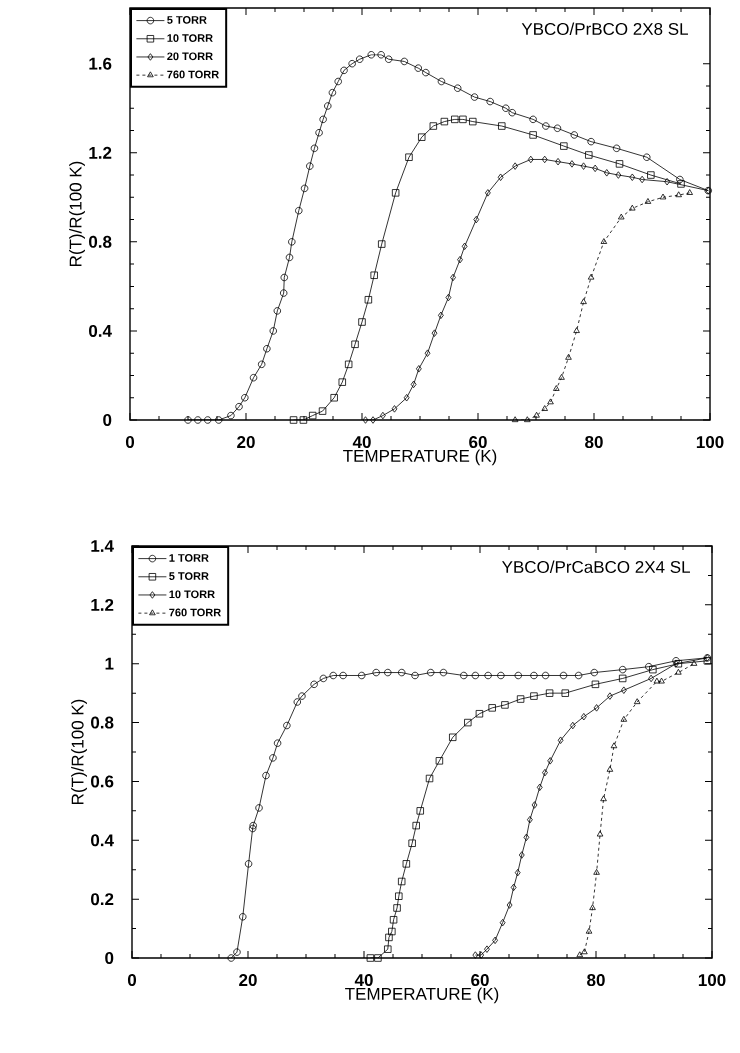 This screenshot has height=1053, width=740. I want to click on y-tick-label: 1, so click(109, 663).